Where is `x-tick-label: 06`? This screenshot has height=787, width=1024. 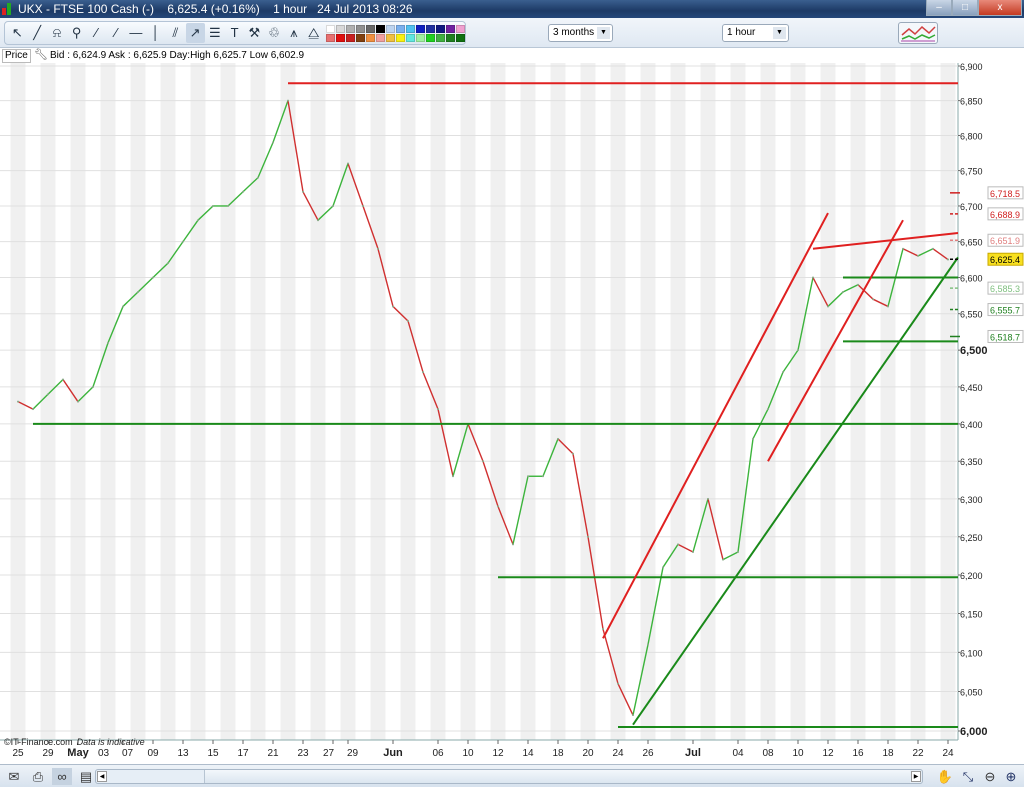
x-tick-label: 06 is located at coordinates (438, 753).